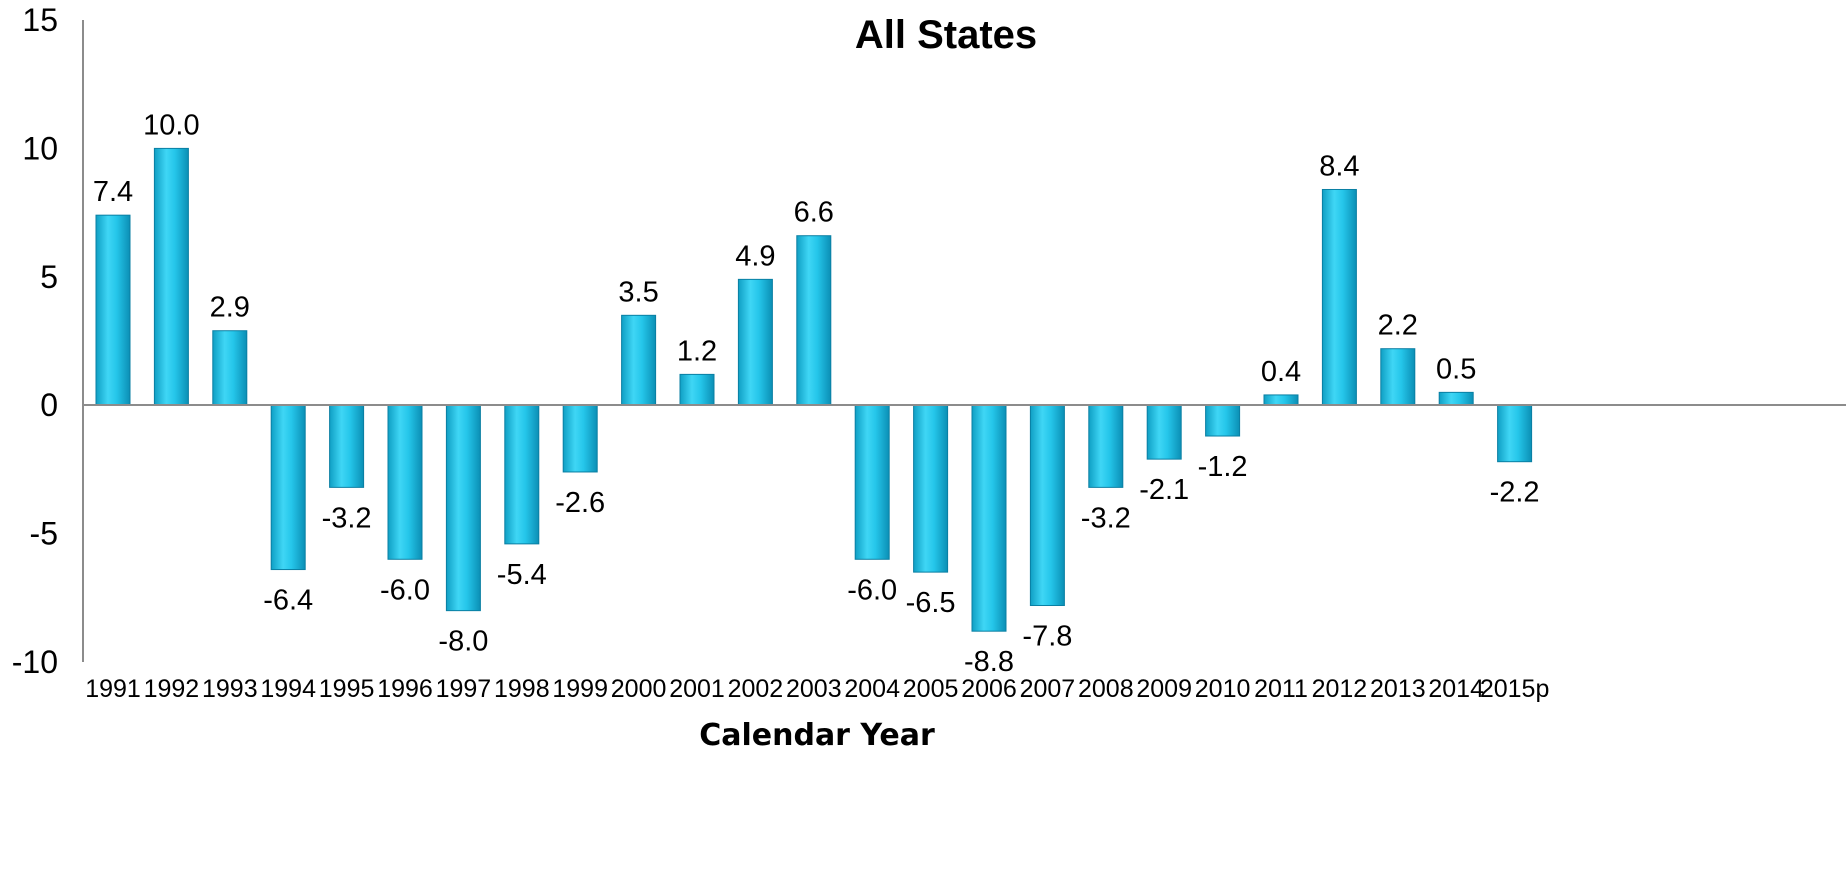 The height and width of the screenshot is (882, 1846). What do you see at coordinates (1515, 689) in the screenshot?
I see `x-tick-label: 2015p` at bounding box center [1515, 689].